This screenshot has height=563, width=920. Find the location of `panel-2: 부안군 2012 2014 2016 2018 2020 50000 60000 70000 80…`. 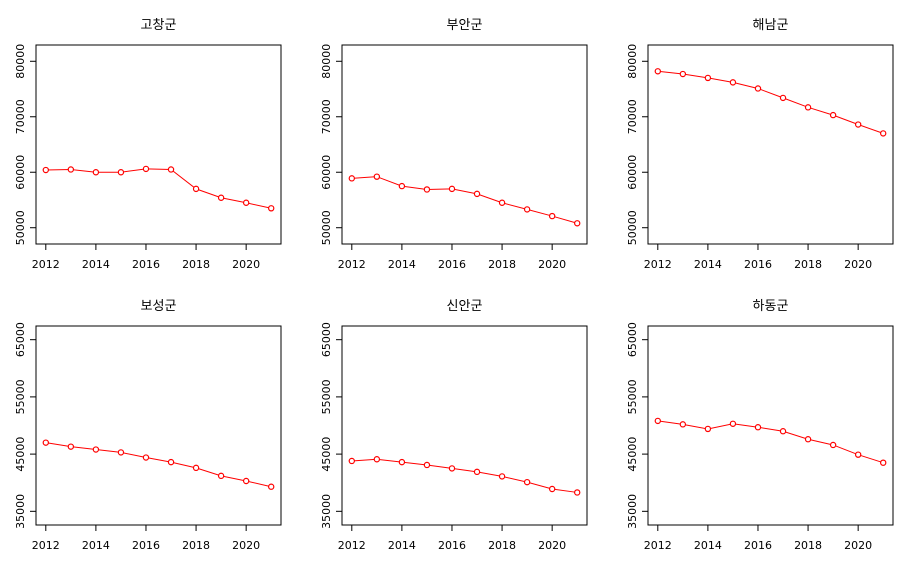

panel-2: 부안군 2012 2014 2016 2018 2020 50000 60000 70000 80… is located at coordinates (454, 144).